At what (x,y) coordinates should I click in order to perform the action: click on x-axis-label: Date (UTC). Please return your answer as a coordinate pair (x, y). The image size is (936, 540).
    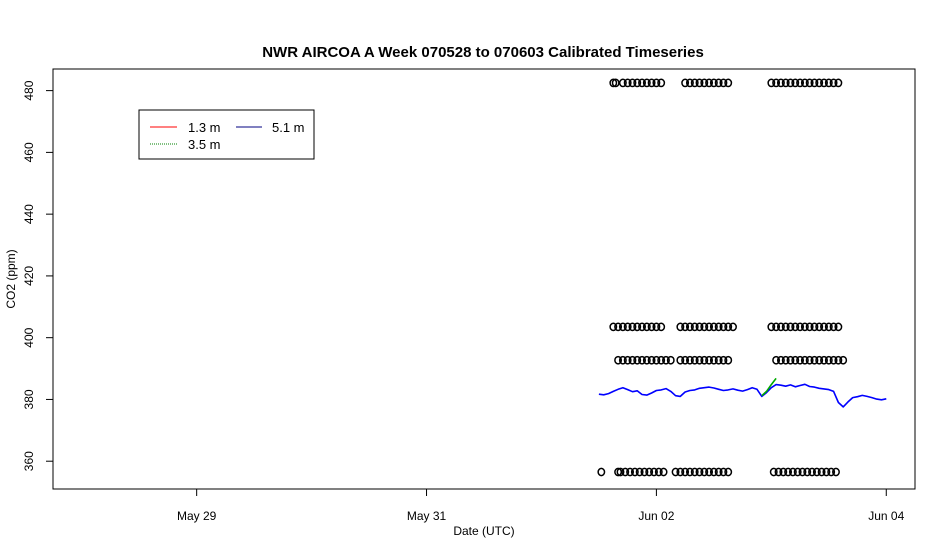
    Looking at the image, I should click on (483, 531).